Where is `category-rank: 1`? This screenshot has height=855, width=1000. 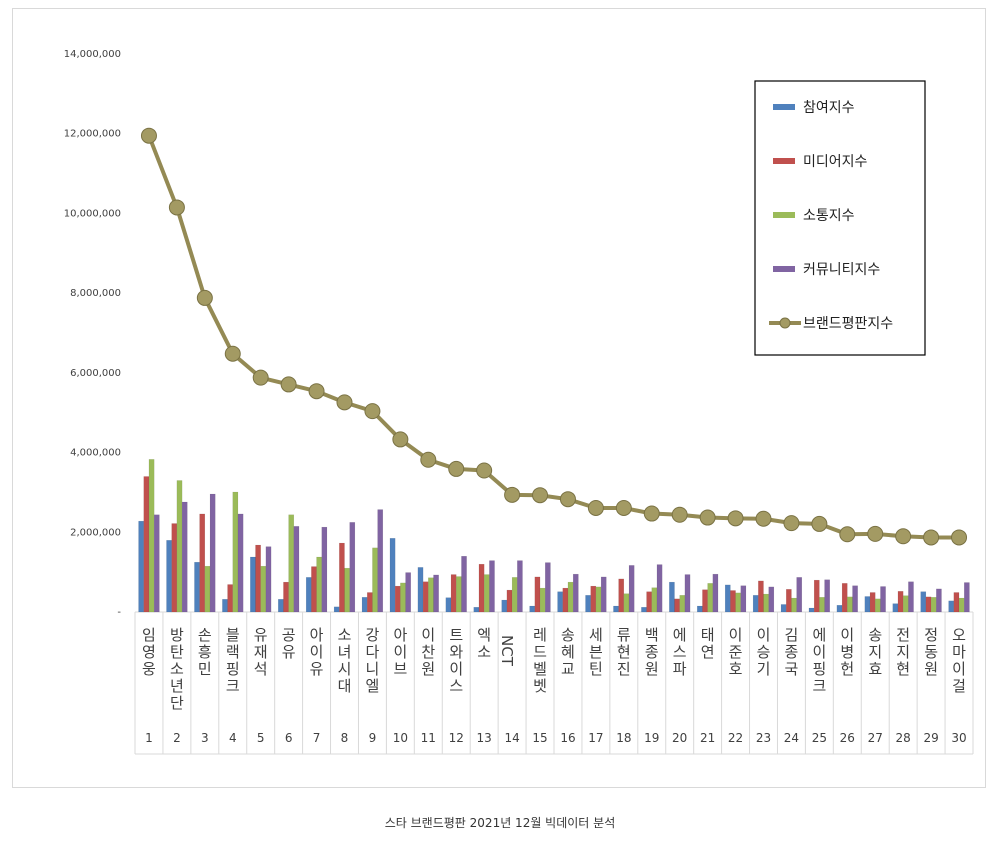
category-rank: 1 is located at coordinates (149, 738).